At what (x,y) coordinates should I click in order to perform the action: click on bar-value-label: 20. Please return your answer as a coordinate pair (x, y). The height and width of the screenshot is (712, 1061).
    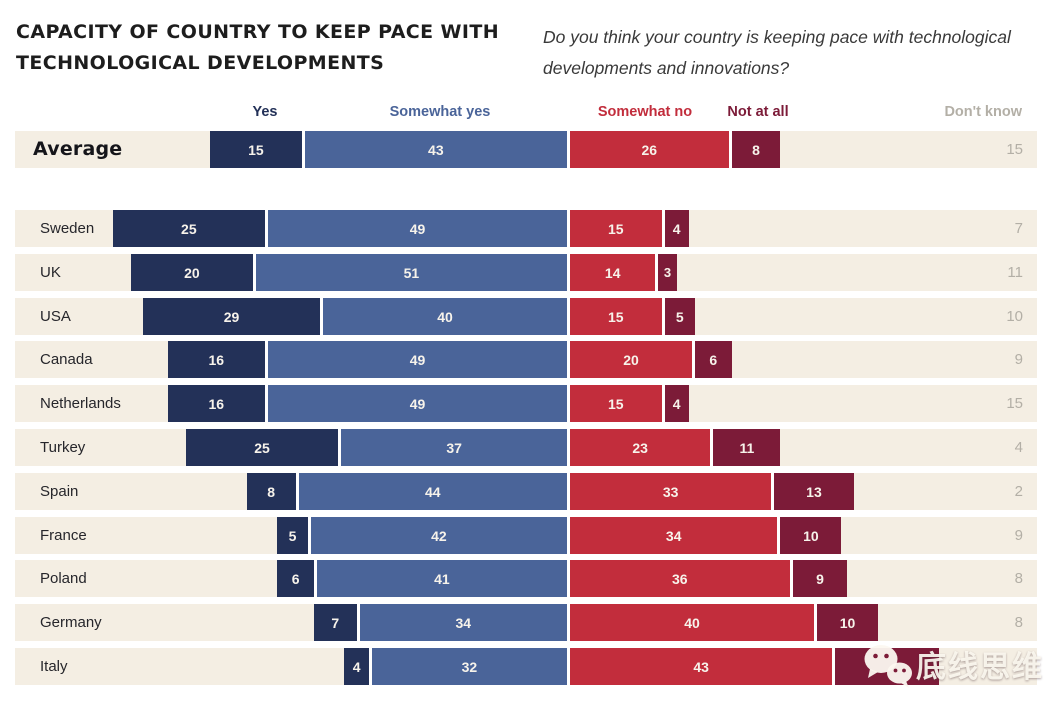
    Looking at the image, I should click on (192, 272).